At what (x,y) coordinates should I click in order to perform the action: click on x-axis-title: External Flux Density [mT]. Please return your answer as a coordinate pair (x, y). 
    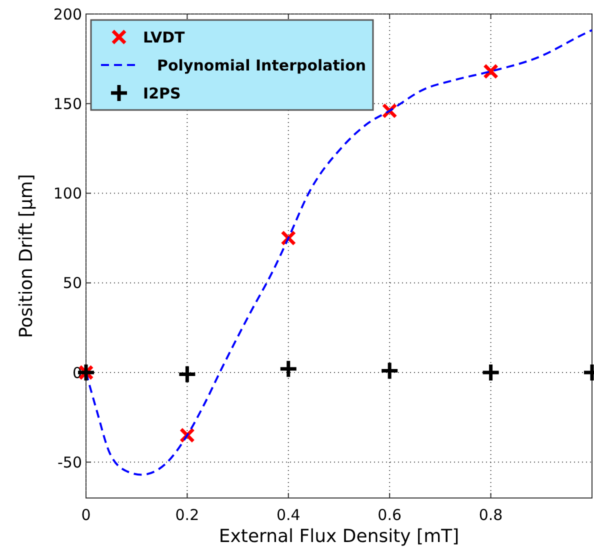
    Looking at the image, I should click on (339, 536).